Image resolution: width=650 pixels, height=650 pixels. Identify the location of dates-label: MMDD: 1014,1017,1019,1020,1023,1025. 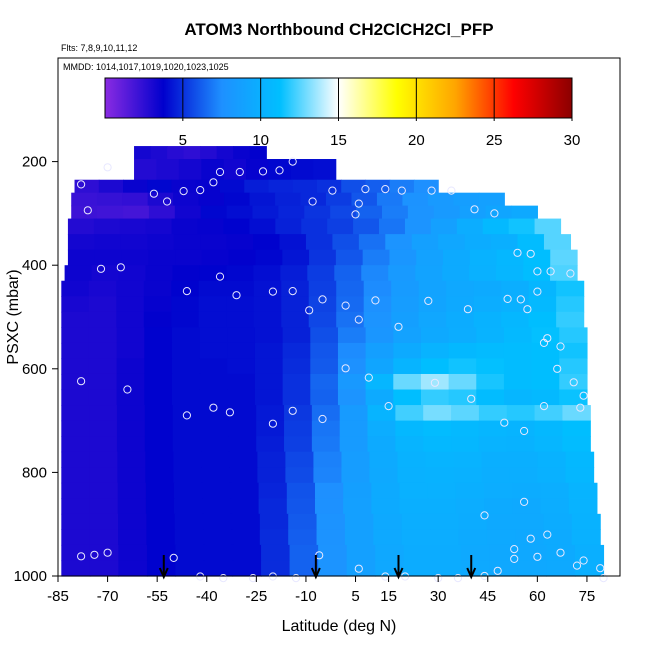
(146, 67).